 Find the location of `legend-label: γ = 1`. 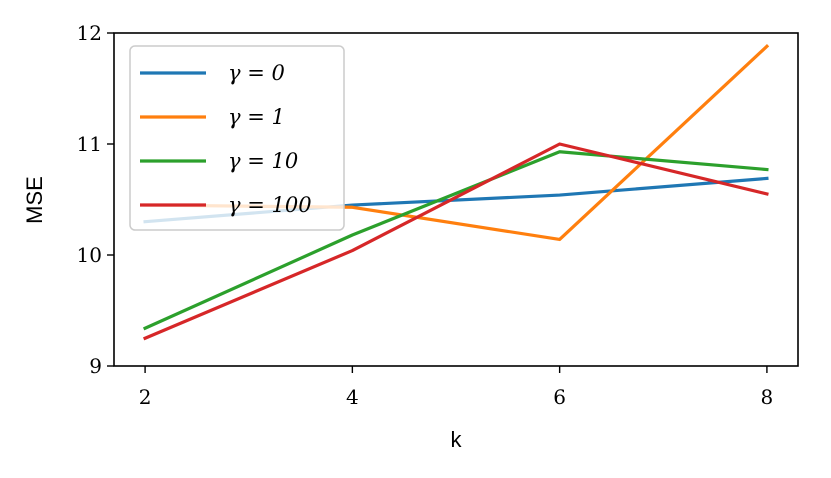

legend-label: γ = 1 is located at coordinates (256, 117).